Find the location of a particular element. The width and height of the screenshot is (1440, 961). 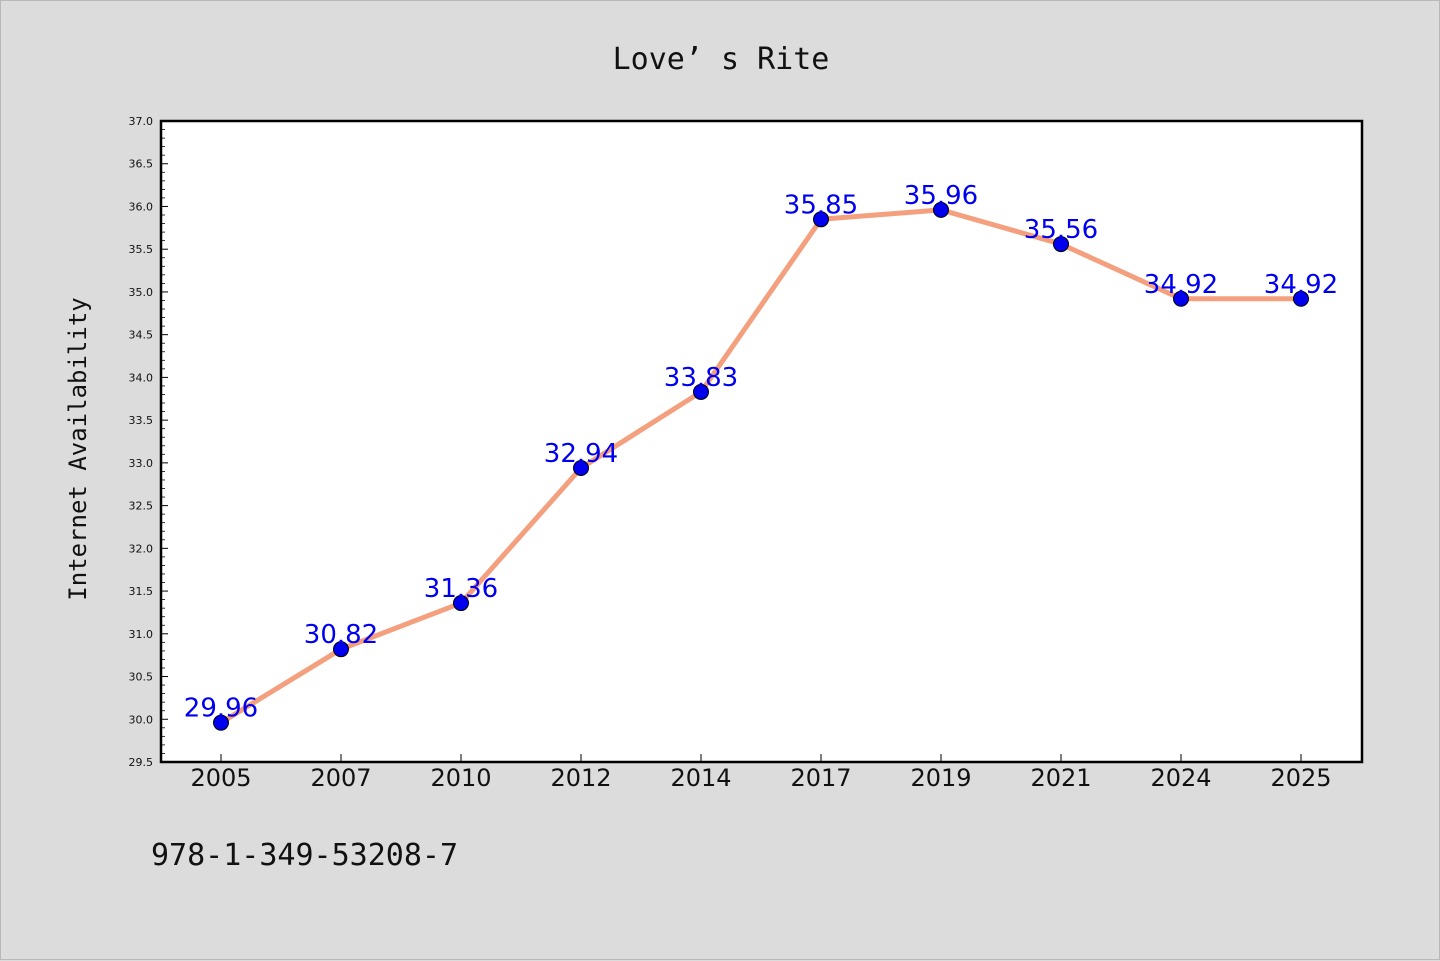

x-tick-label: 2025 is located at coordinates (1300, 778).